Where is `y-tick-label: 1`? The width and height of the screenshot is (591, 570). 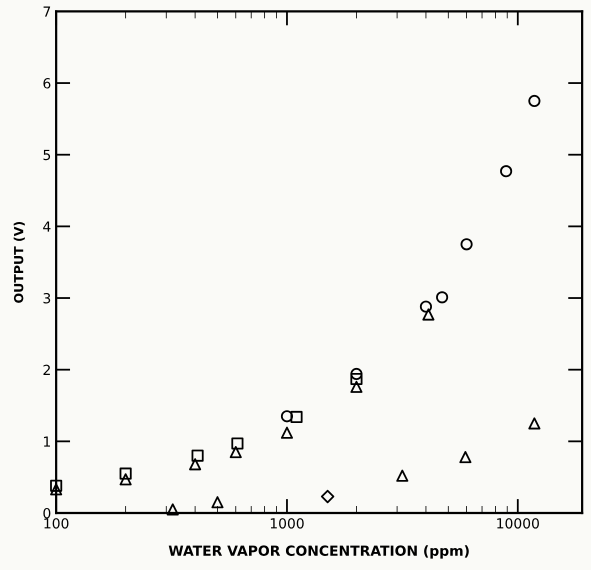 y-tick-label: 1 is located at coordinates (47, 441).